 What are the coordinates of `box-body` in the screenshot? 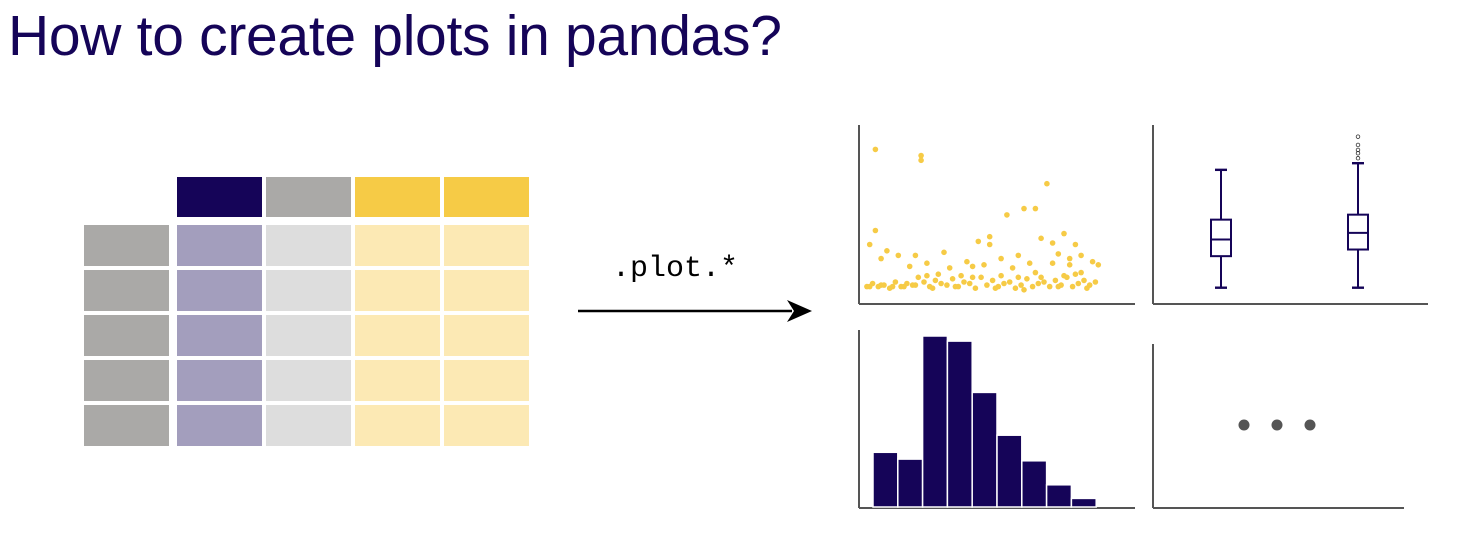 It's located at (1221, 238).